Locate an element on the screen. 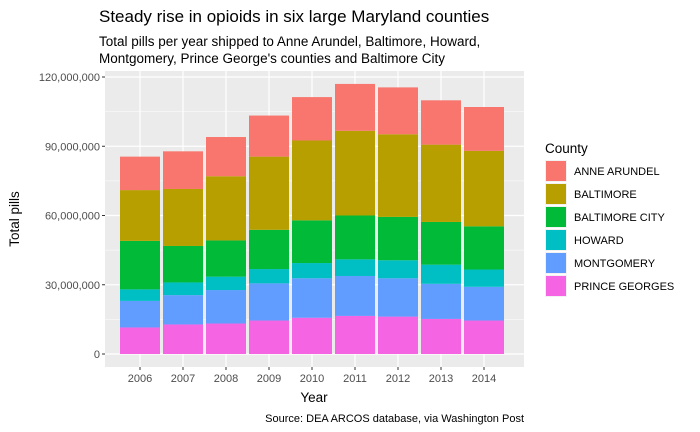  bar-segment-montgomery-2007 is located at coordinates (183, 310).